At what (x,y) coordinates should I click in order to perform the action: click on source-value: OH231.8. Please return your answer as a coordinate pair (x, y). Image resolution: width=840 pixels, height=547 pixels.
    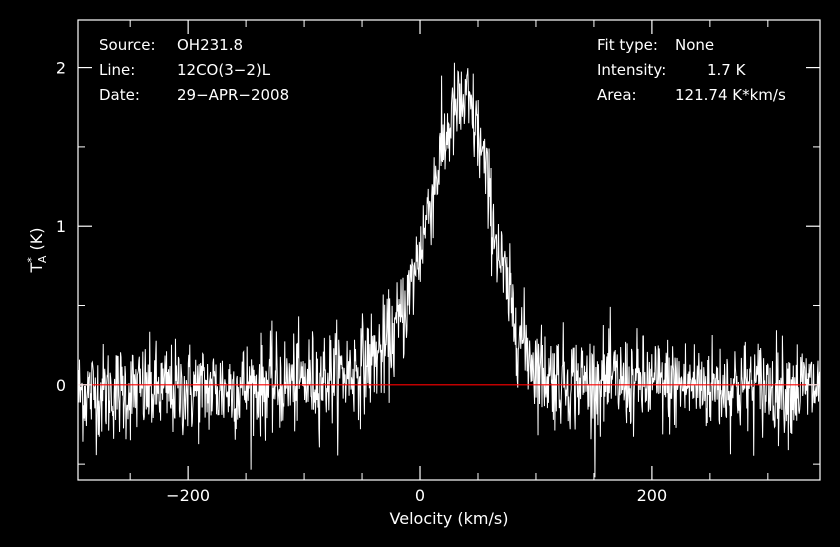
    Looking at the image, I should click on (210, 45).